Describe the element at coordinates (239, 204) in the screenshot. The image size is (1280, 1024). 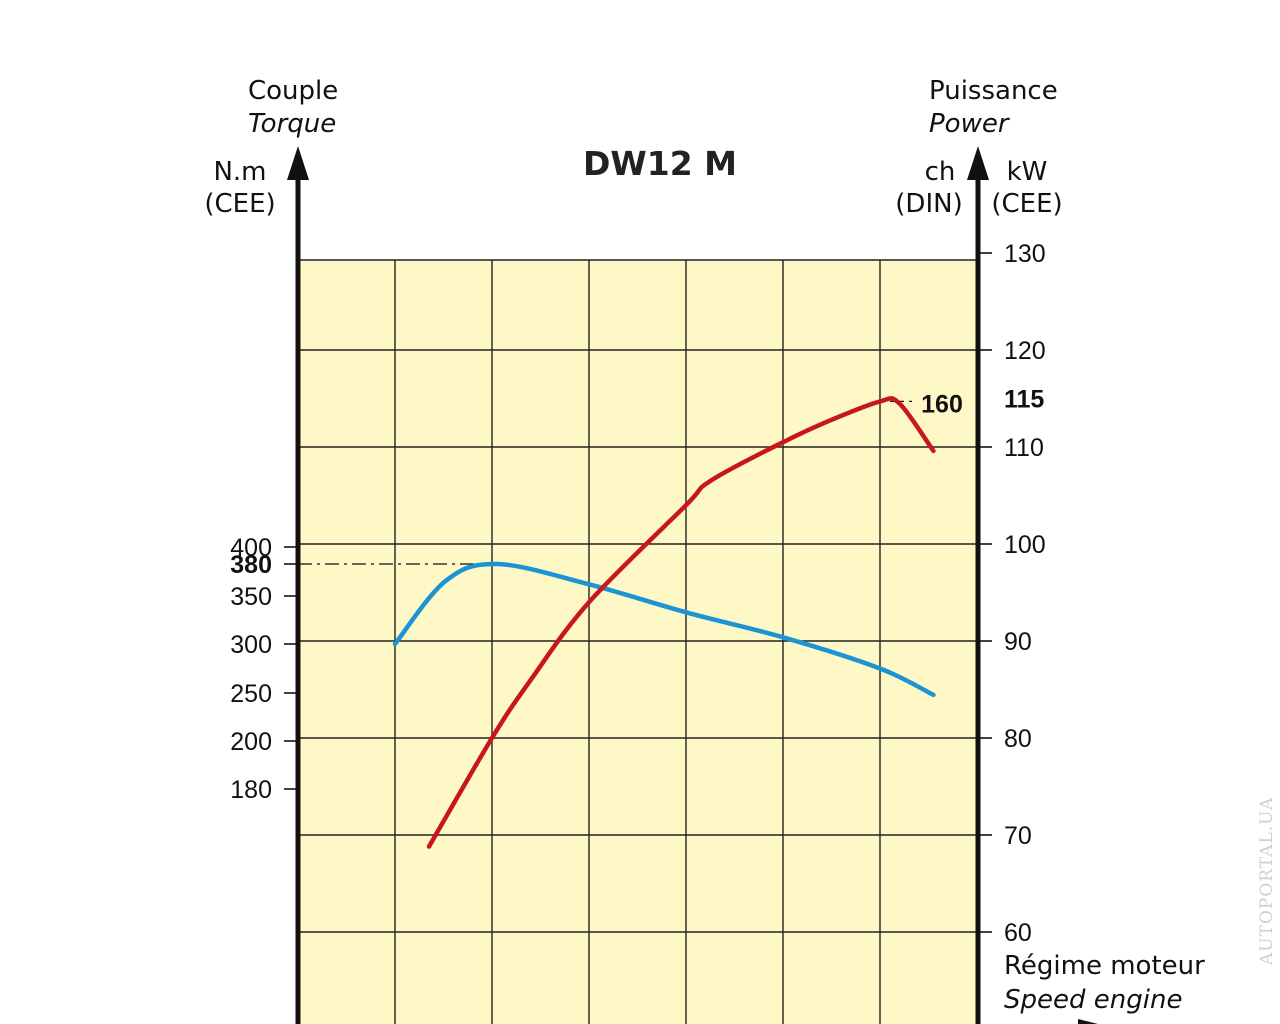
I see `left-axis-unit-note: (CEE)` at that location.